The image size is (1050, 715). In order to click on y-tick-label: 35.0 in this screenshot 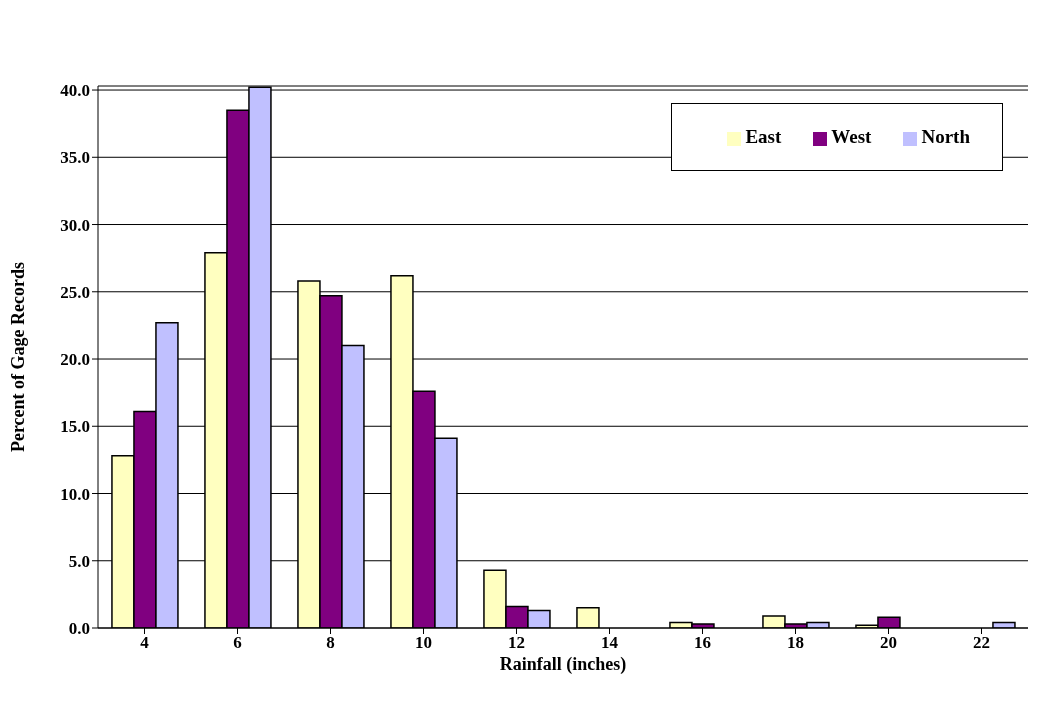, I will do `click(75, 158)`.